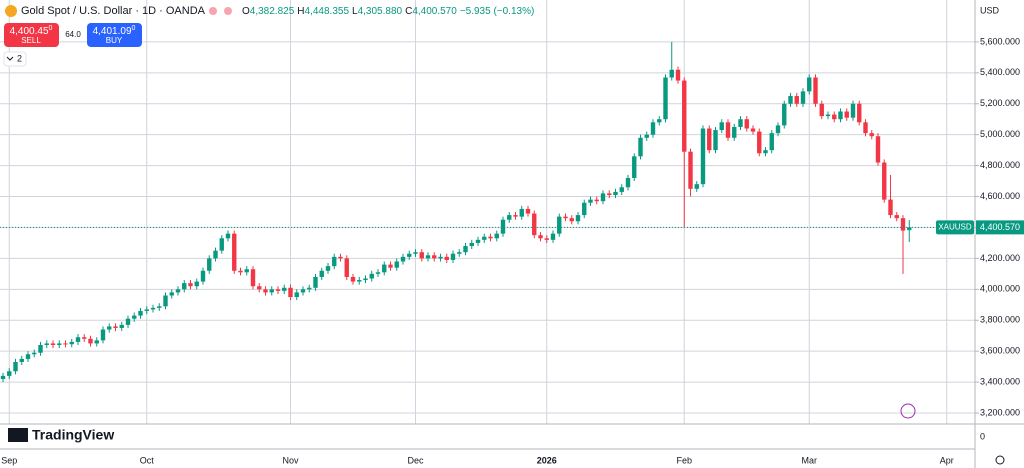  Describe the element at coordinates (73, 34) in the screenshot. I see `spread: 64.0` at that location.